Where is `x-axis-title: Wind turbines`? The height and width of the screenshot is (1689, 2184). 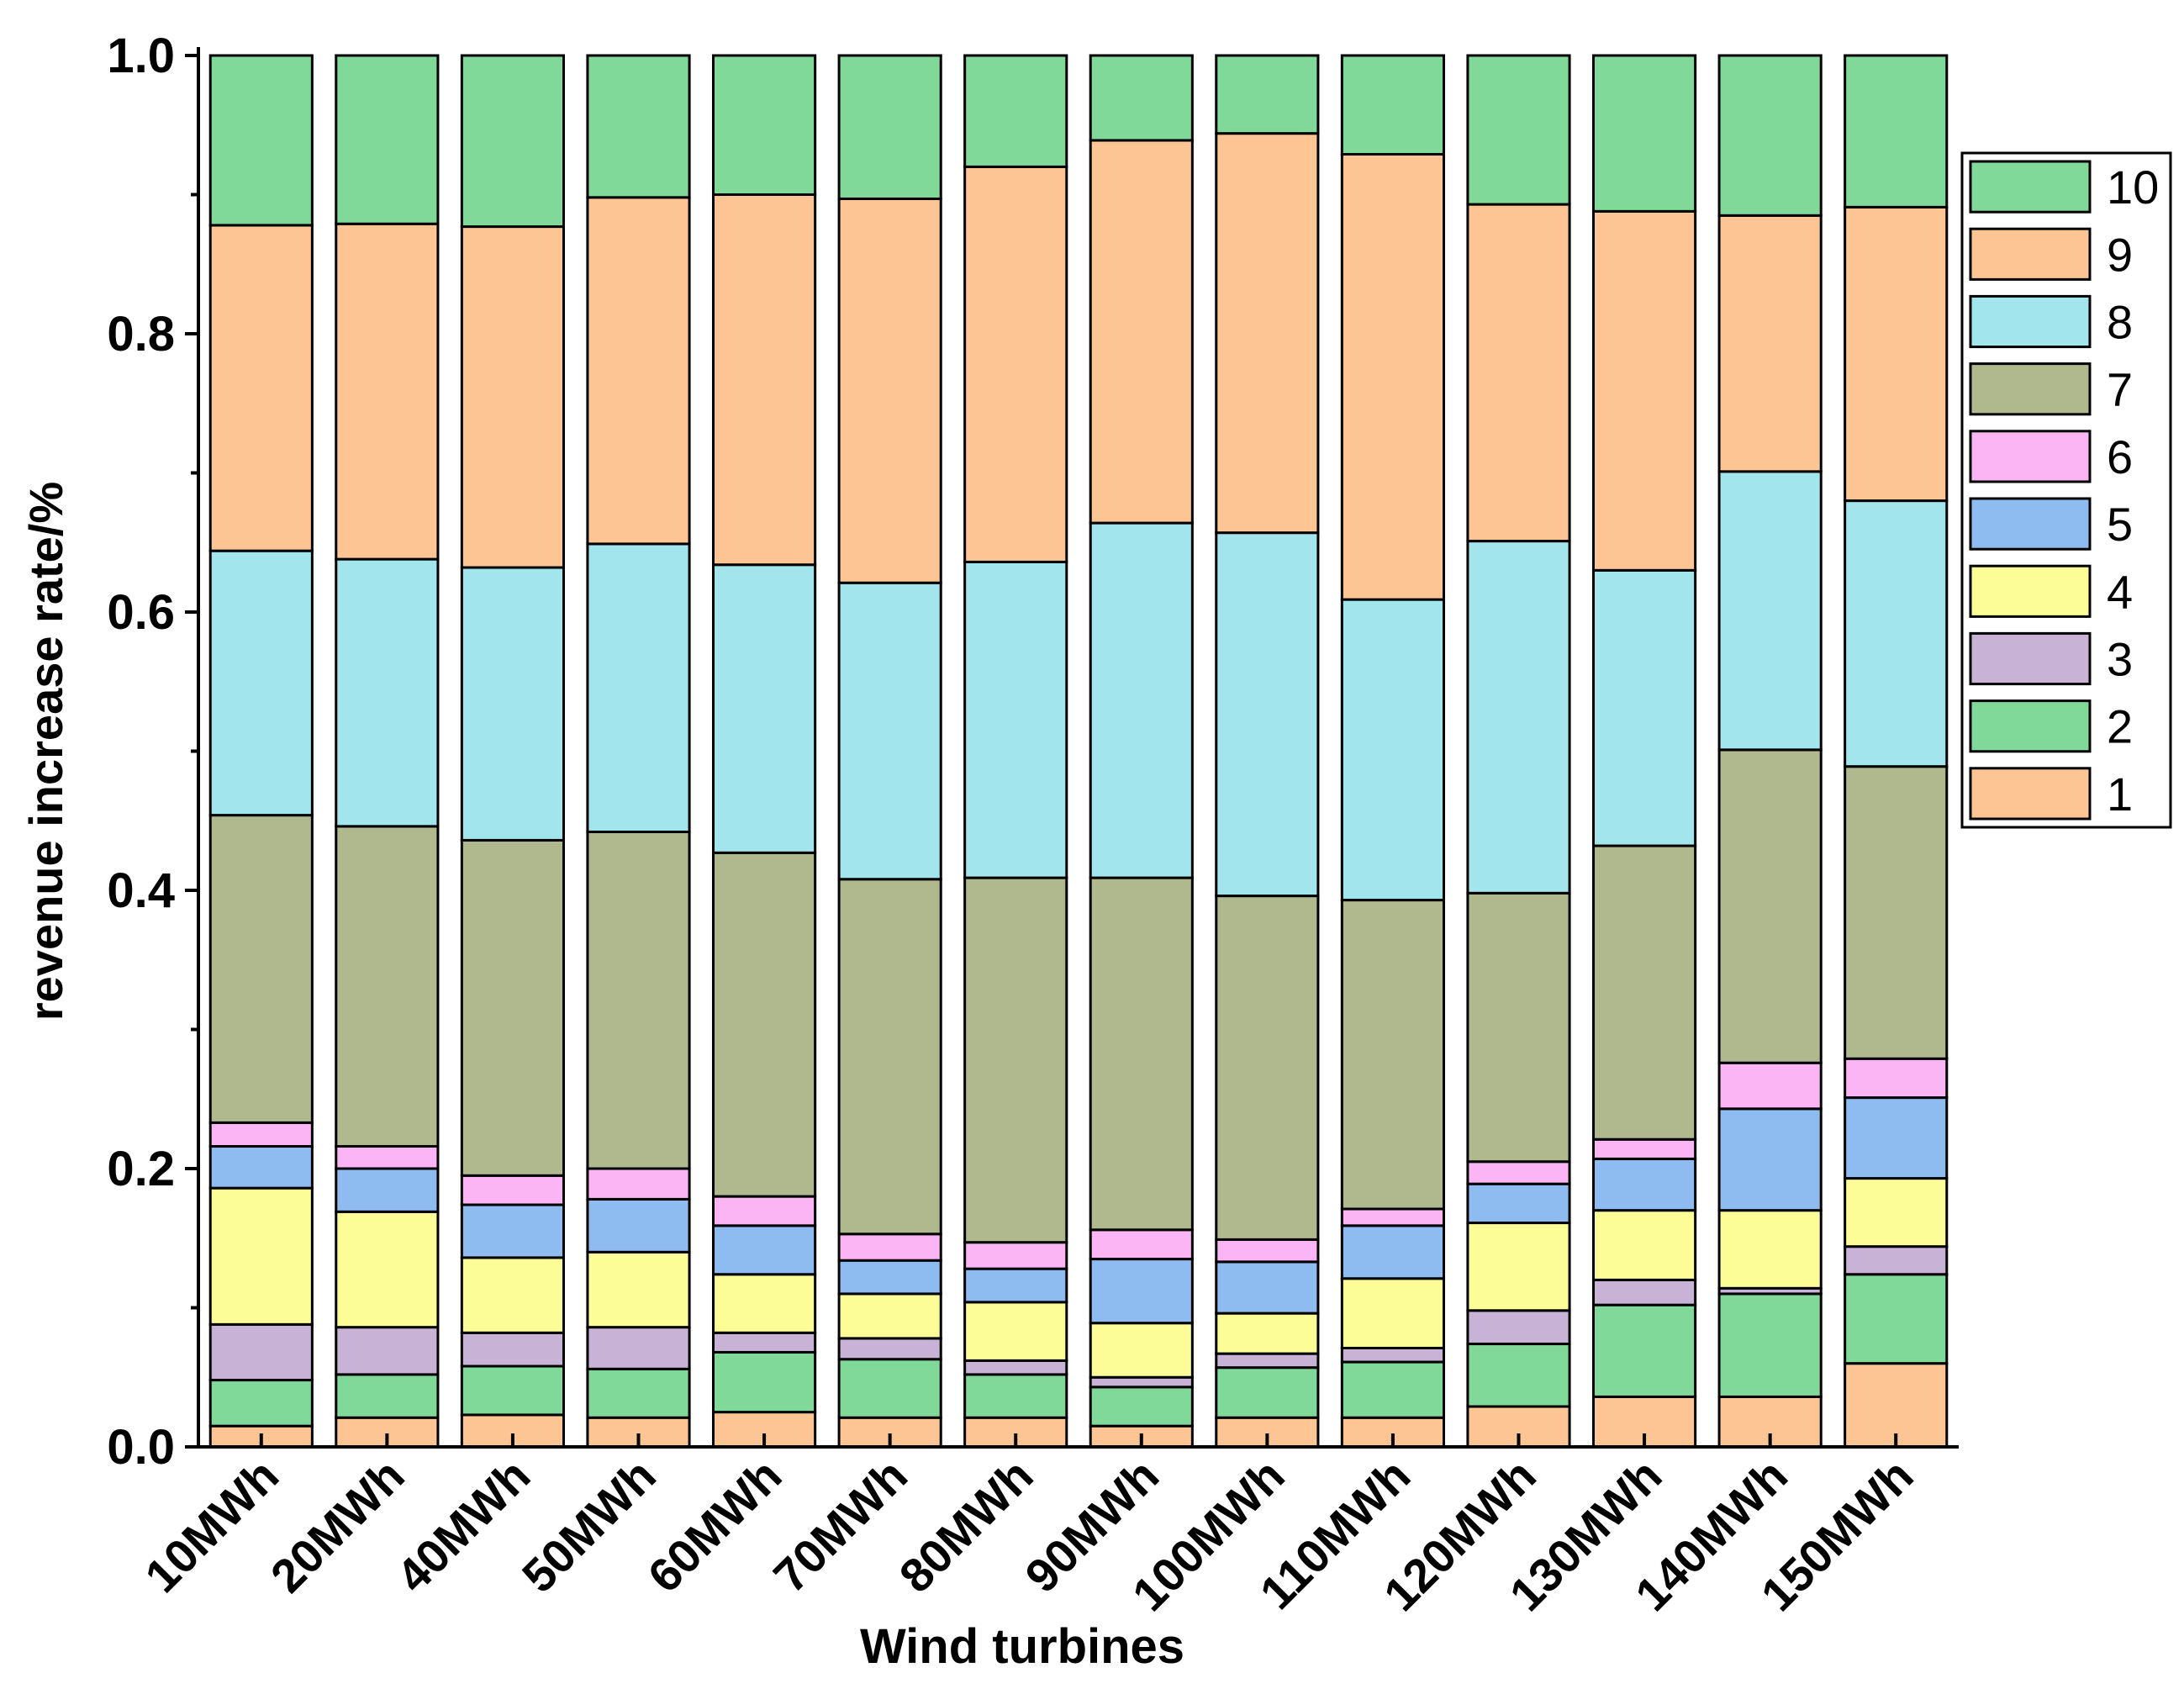 x-axis-title: Wind turbines is located at coordinates (1022, 1646).